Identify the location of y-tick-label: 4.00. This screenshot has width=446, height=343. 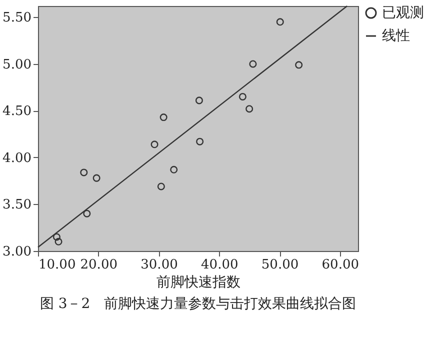
(17, 158).